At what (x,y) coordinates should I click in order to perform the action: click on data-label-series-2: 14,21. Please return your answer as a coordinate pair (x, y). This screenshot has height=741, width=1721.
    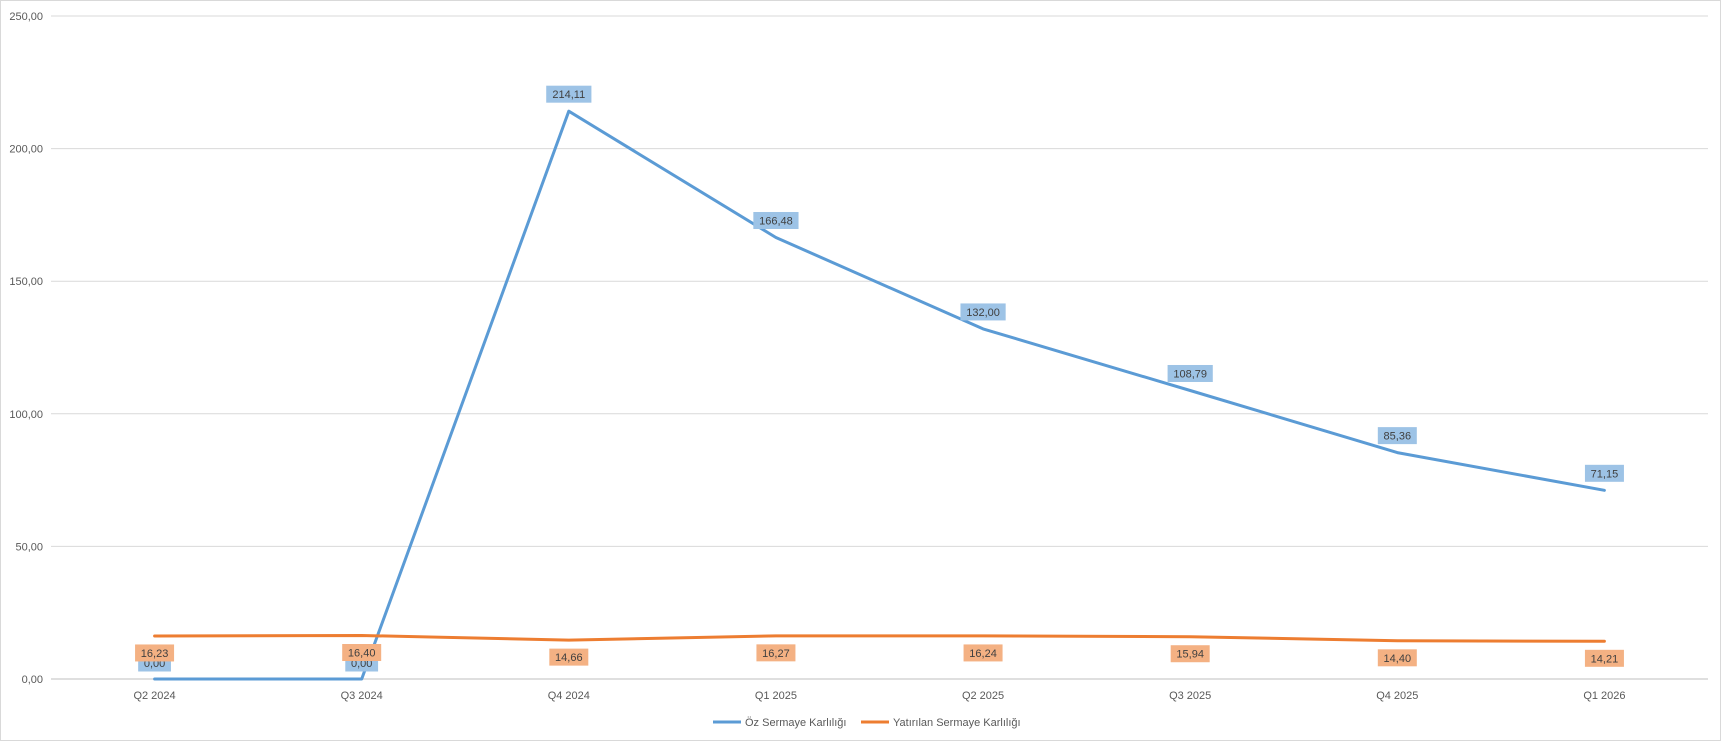
    Looking at the image, I should click on (1604, 658).